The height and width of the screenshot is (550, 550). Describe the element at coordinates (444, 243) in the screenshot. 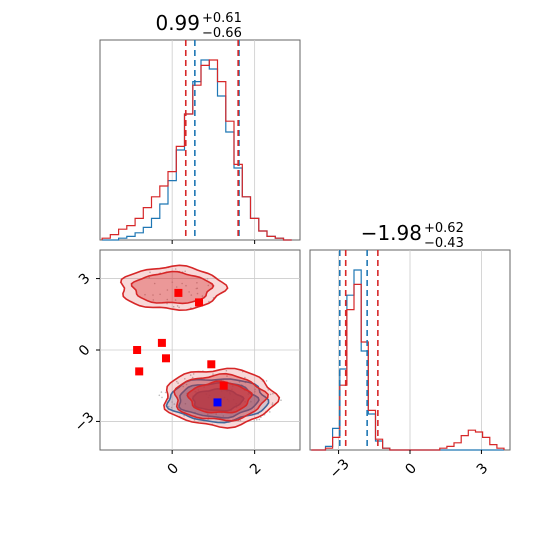

I see `right-title-minus: −0.43` at that location.